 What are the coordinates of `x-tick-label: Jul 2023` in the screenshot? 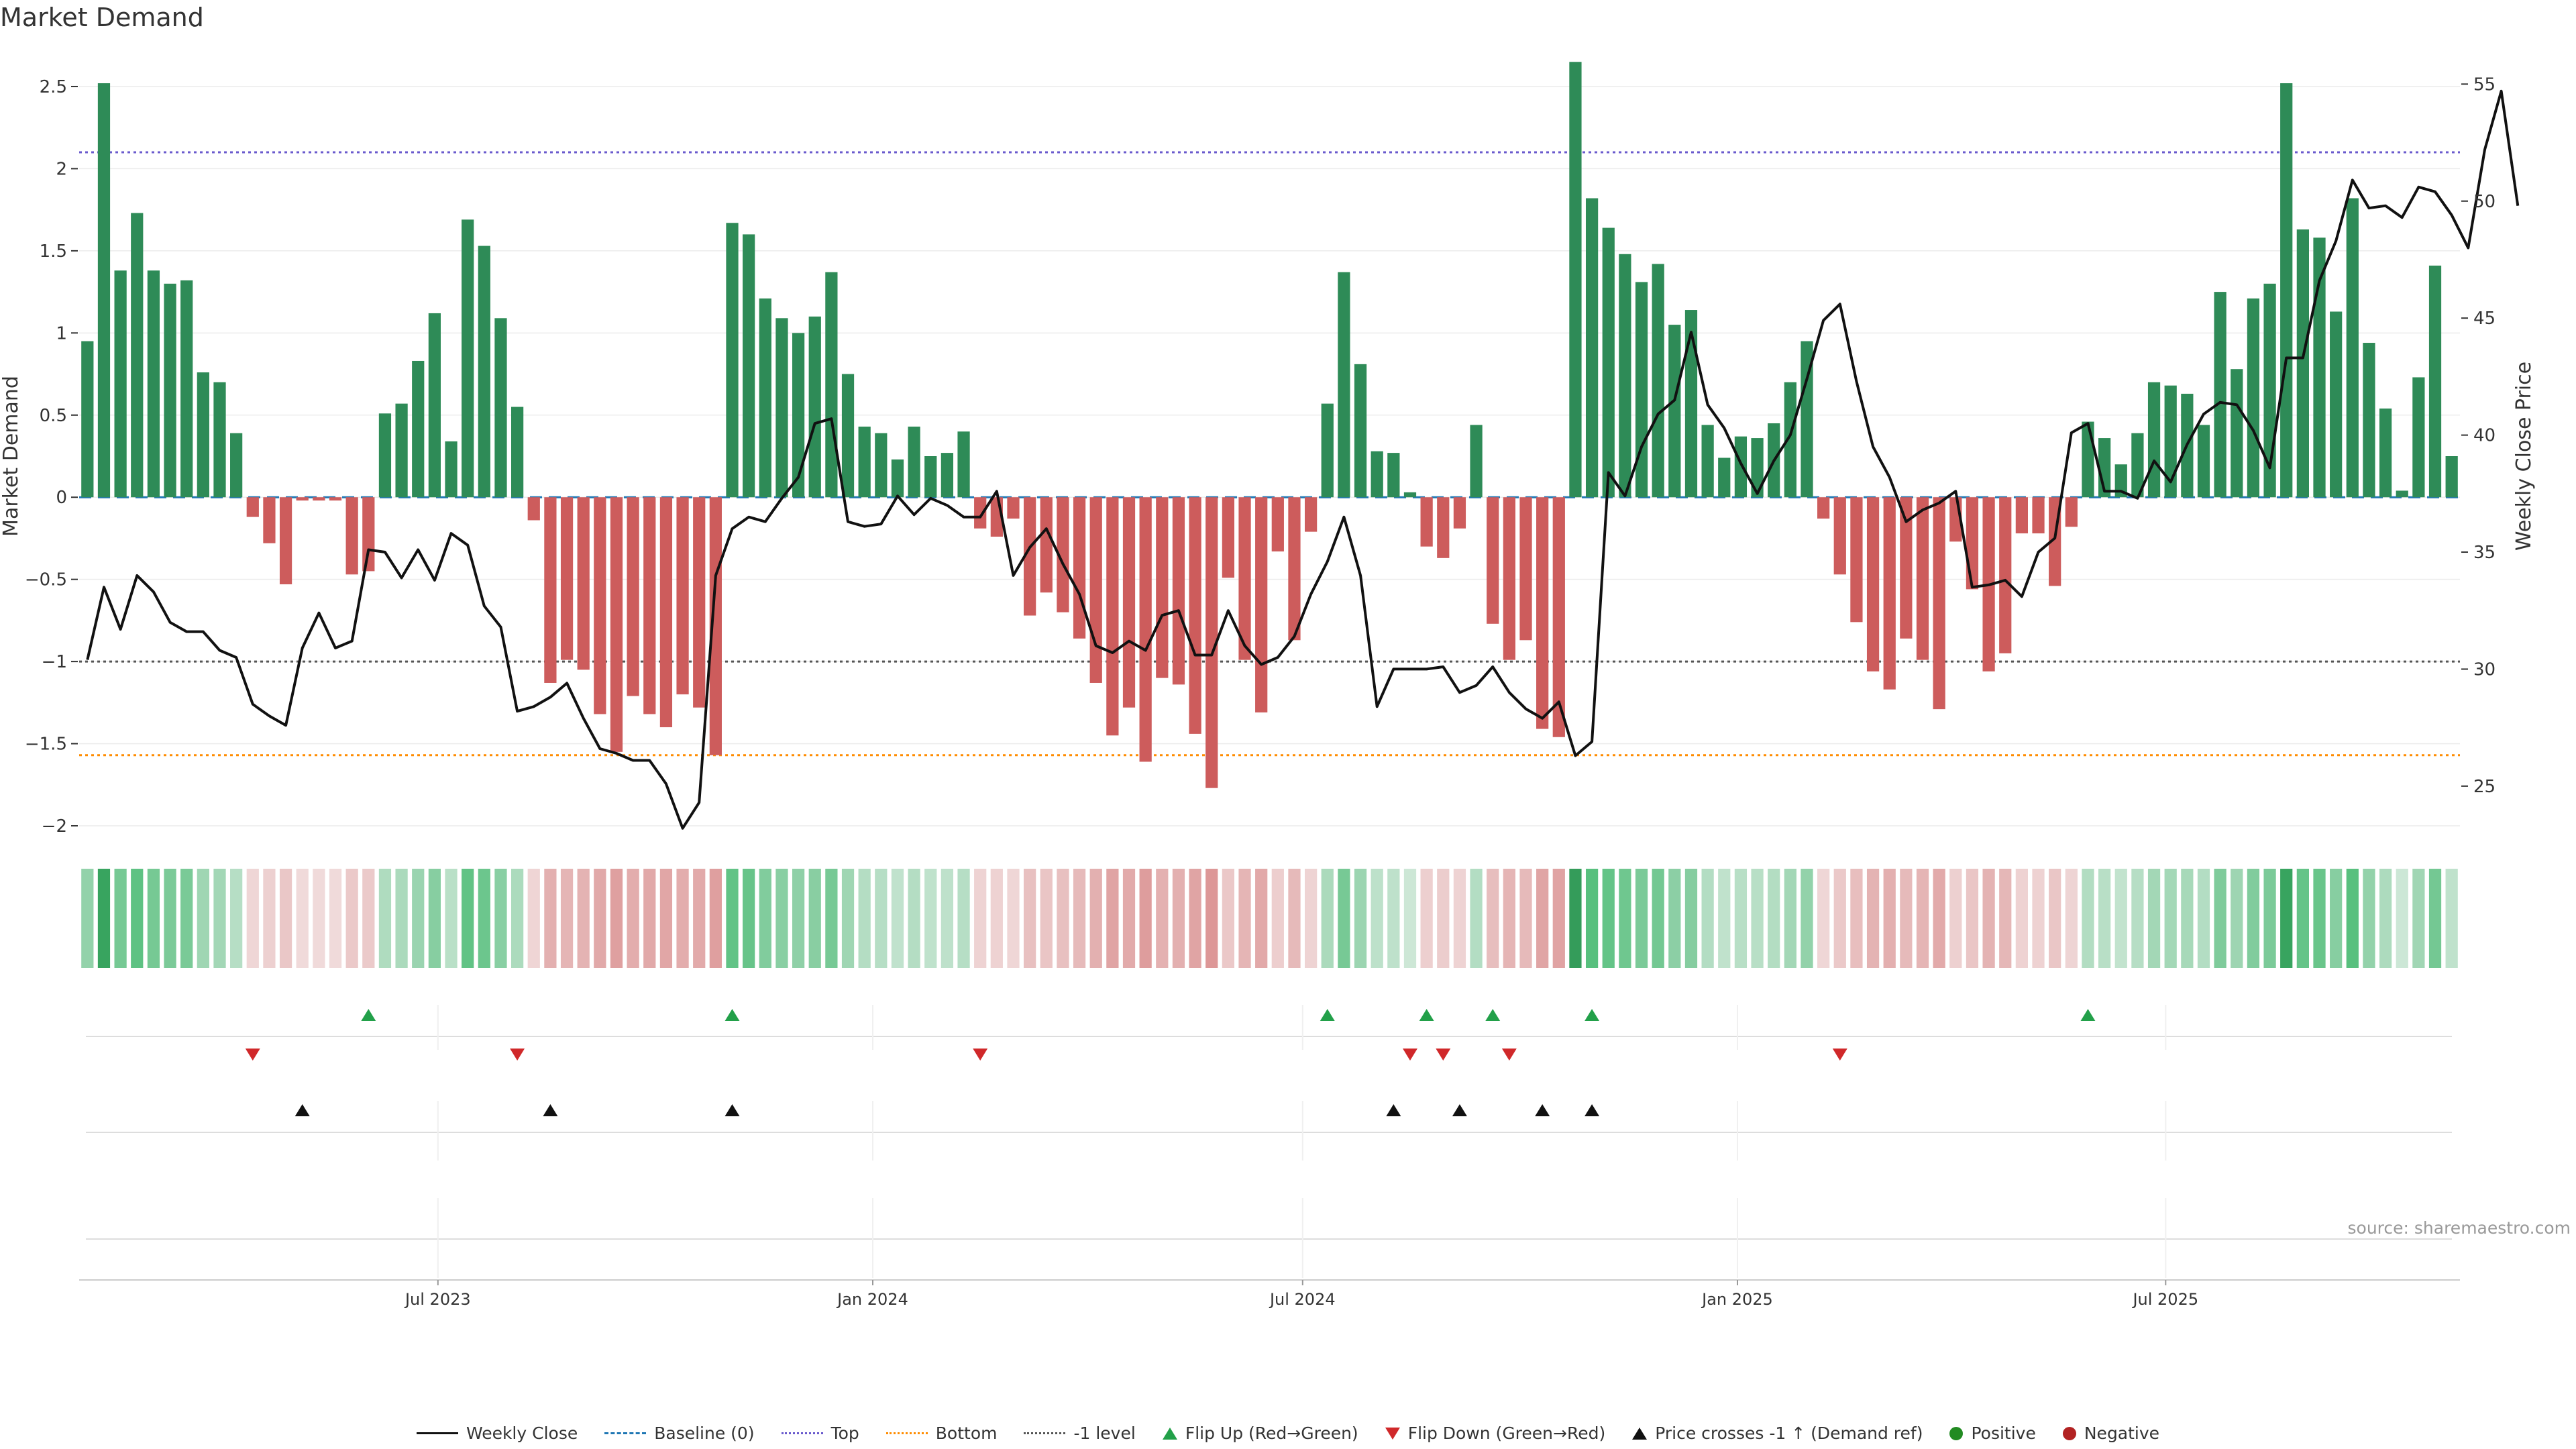 It's located at (437, 1299).